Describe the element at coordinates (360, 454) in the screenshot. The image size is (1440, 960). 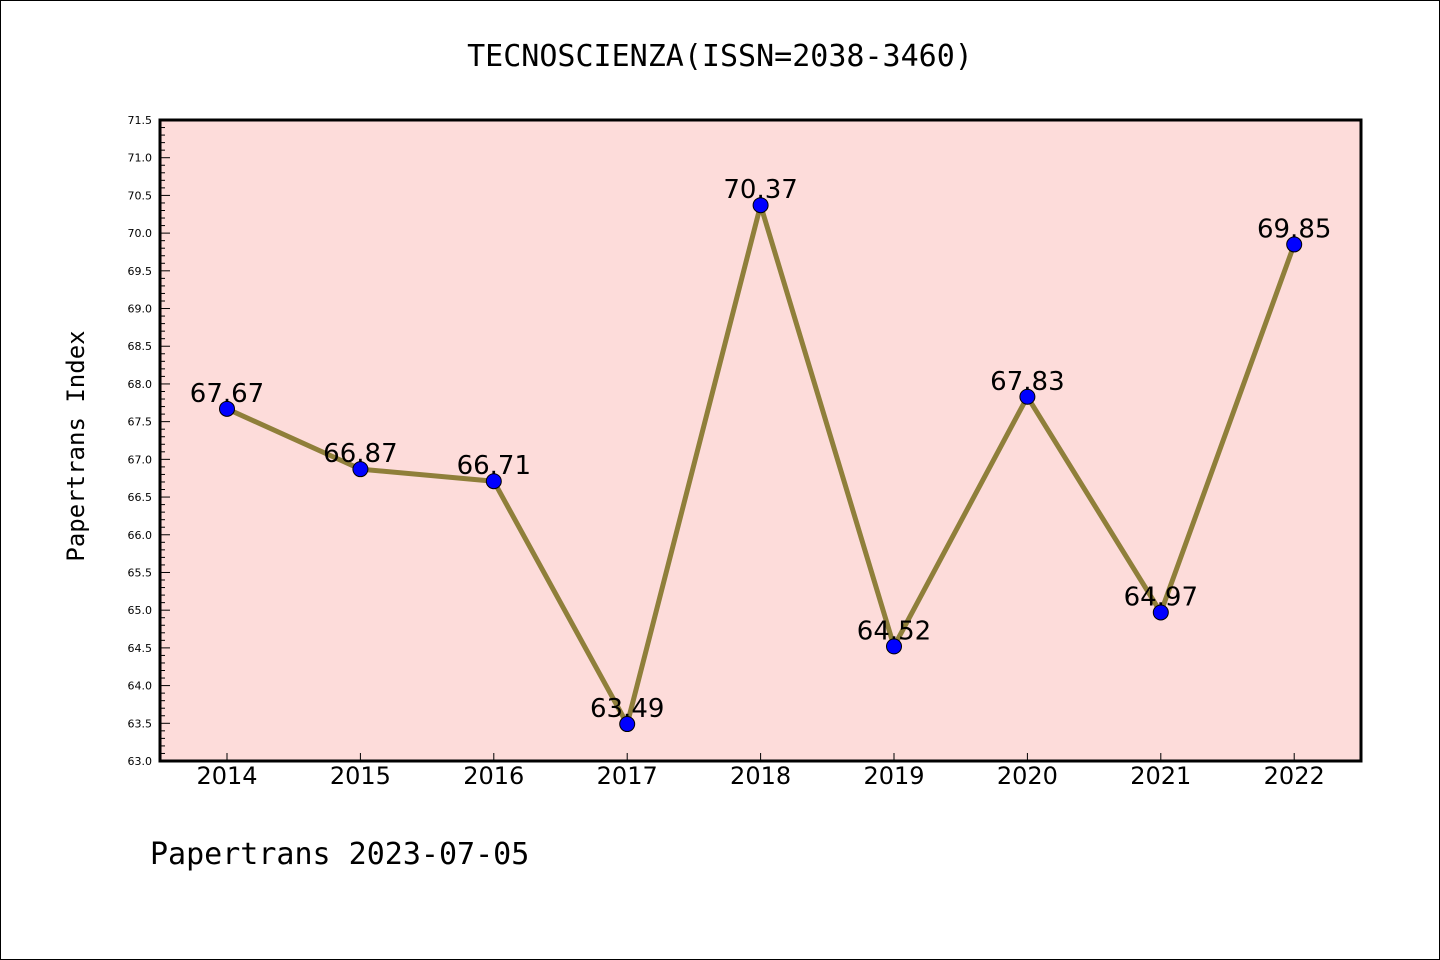
I see `data-label: 66.87` at that location.